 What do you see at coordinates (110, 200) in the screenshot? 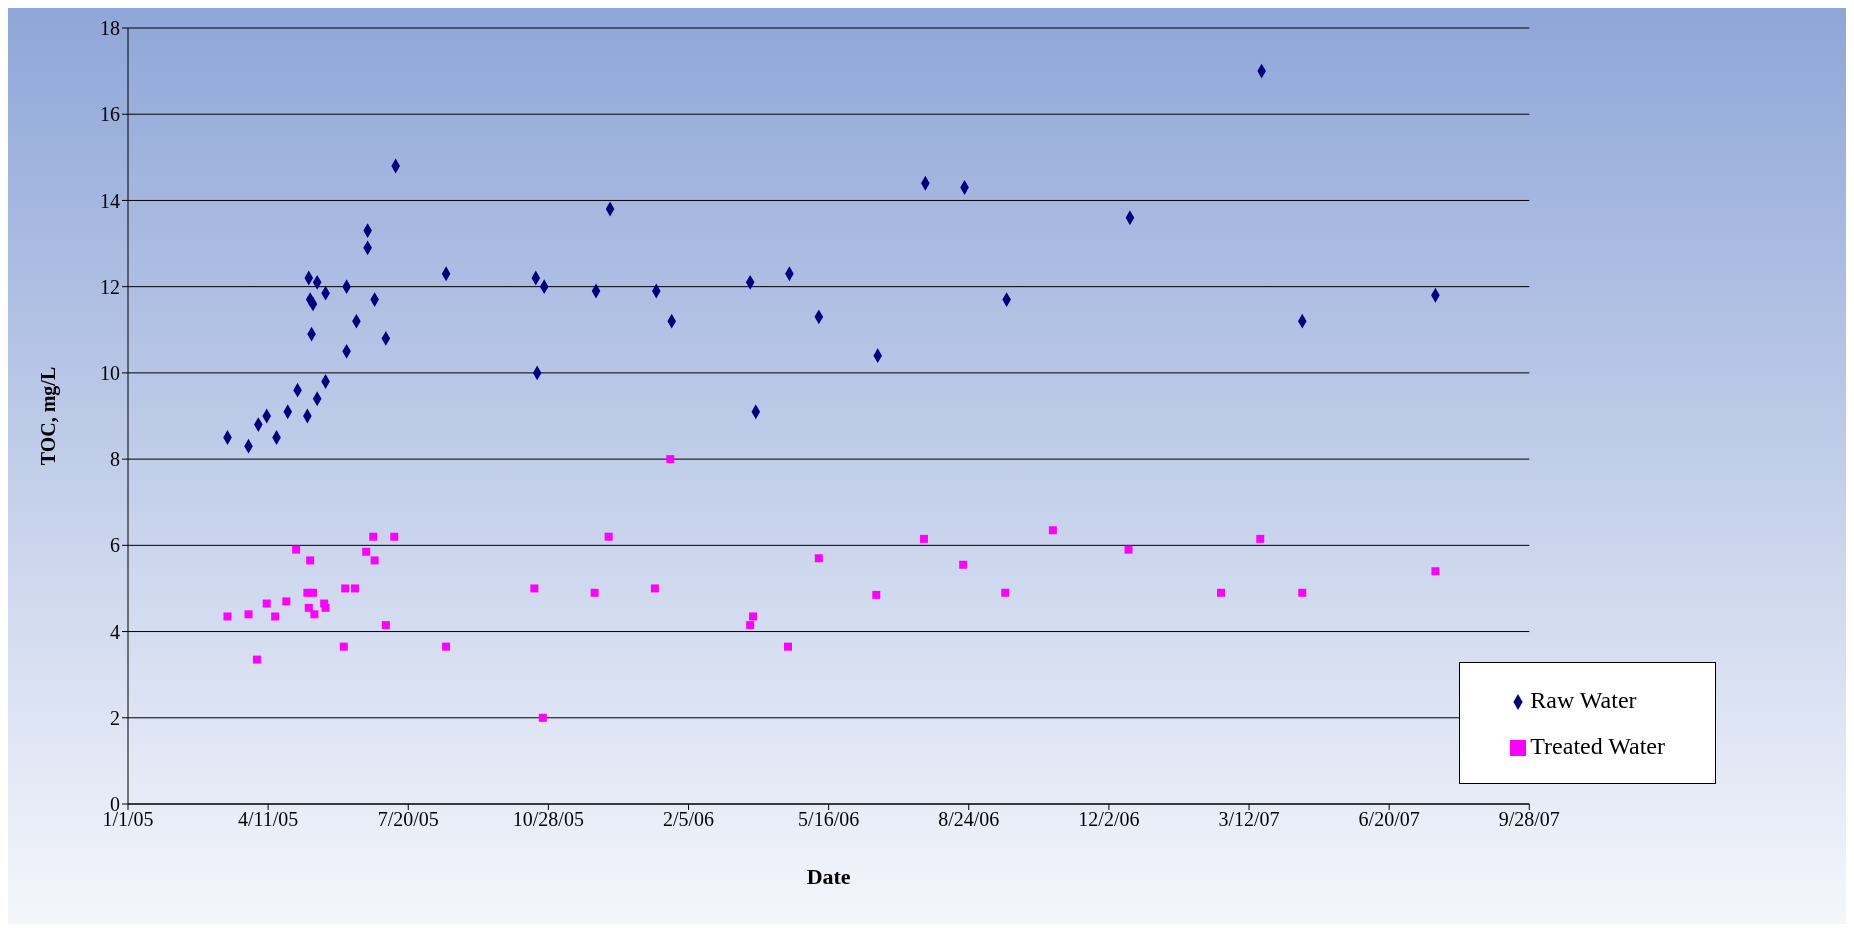
I see `y-tick-label: 14` at bounding box center [110, 200].